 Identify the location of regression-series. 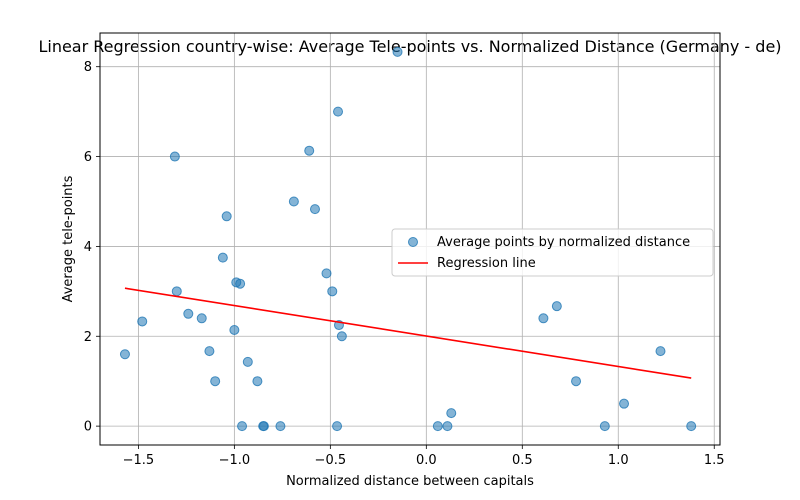
(408, 333).